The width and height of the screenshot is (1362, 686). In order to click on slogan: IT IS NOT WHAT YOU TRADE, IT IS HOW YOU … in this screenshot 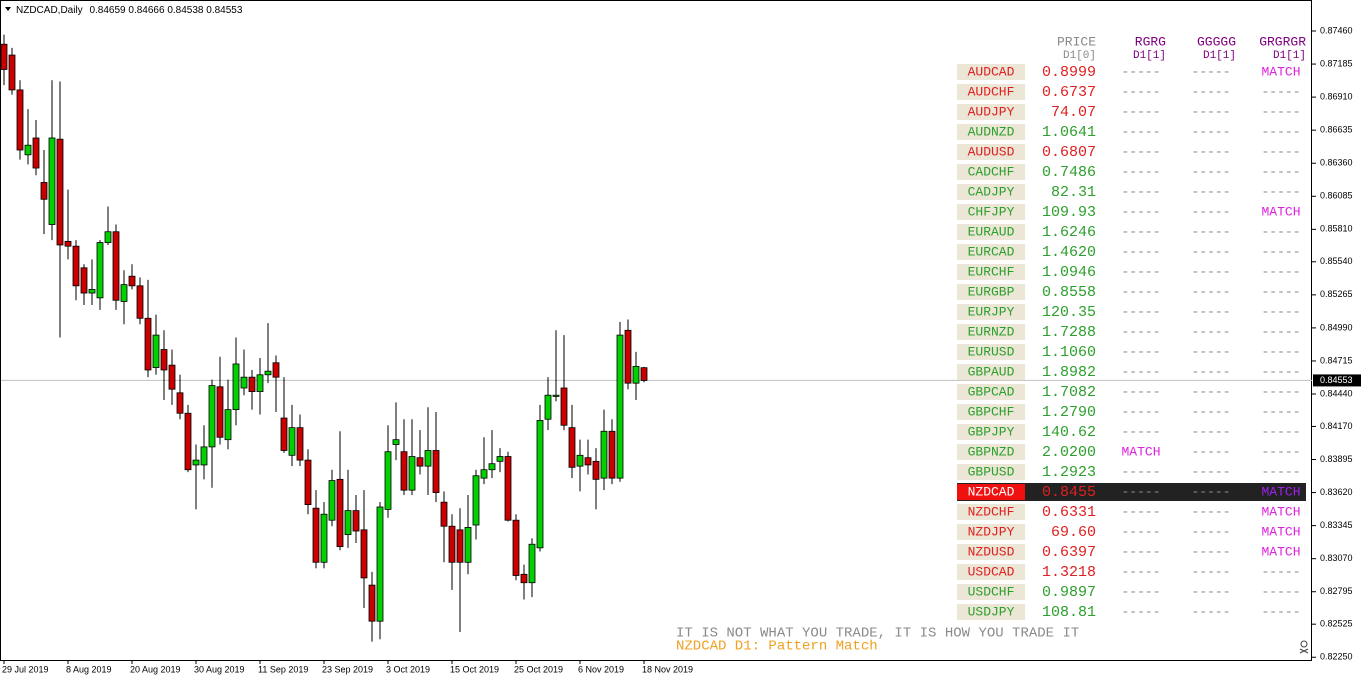, I will do `click(877, 634)`.